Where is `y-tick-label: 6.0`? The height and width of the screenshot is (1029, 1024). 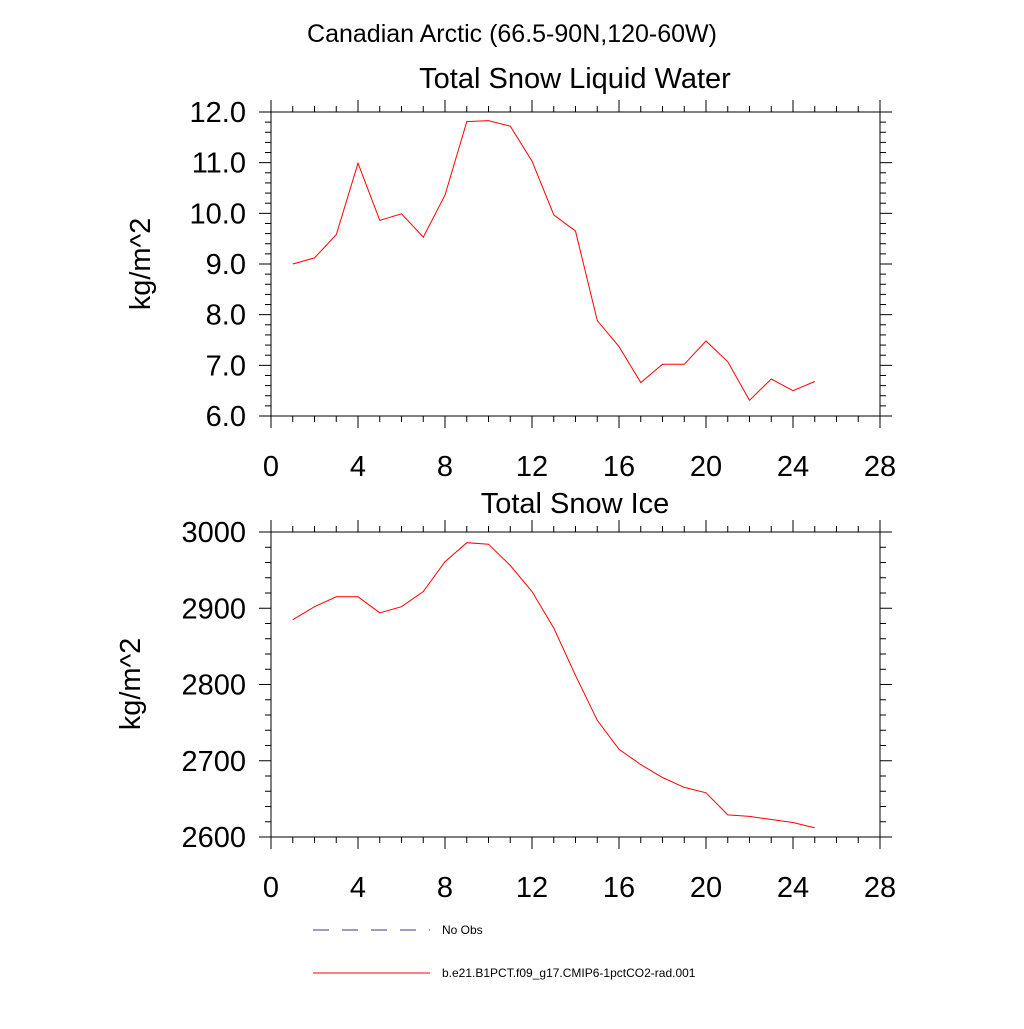 y-tick-label: 6.0 is located at coordinates (226, 417).